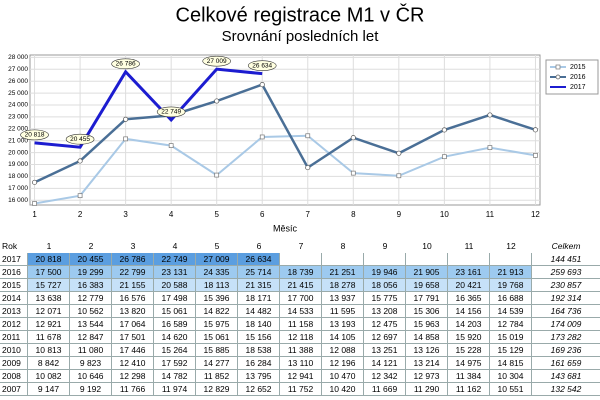 This screenshot has width=600, height=400. What do you see at coordinates (511, 376) in the screenshot?
I see `table-cell: 10 304` at bounding box center [511, 376].